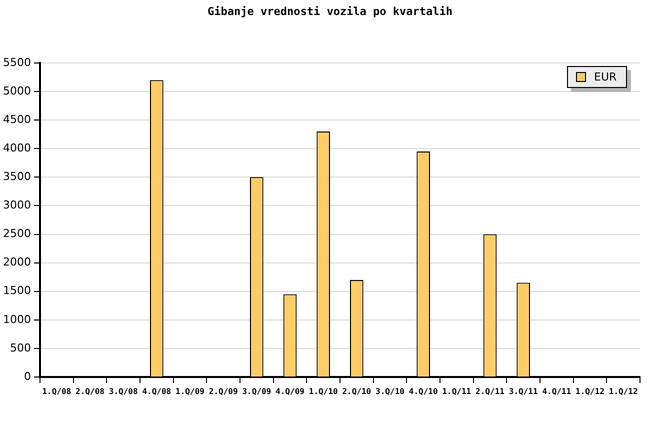 The width and height of the screenshot is (660, 440). What do you see at coordinates (323, 391) in the screenshot?
I see `x-tick-label: 1.Q/10` at bounding box center [323, 391].